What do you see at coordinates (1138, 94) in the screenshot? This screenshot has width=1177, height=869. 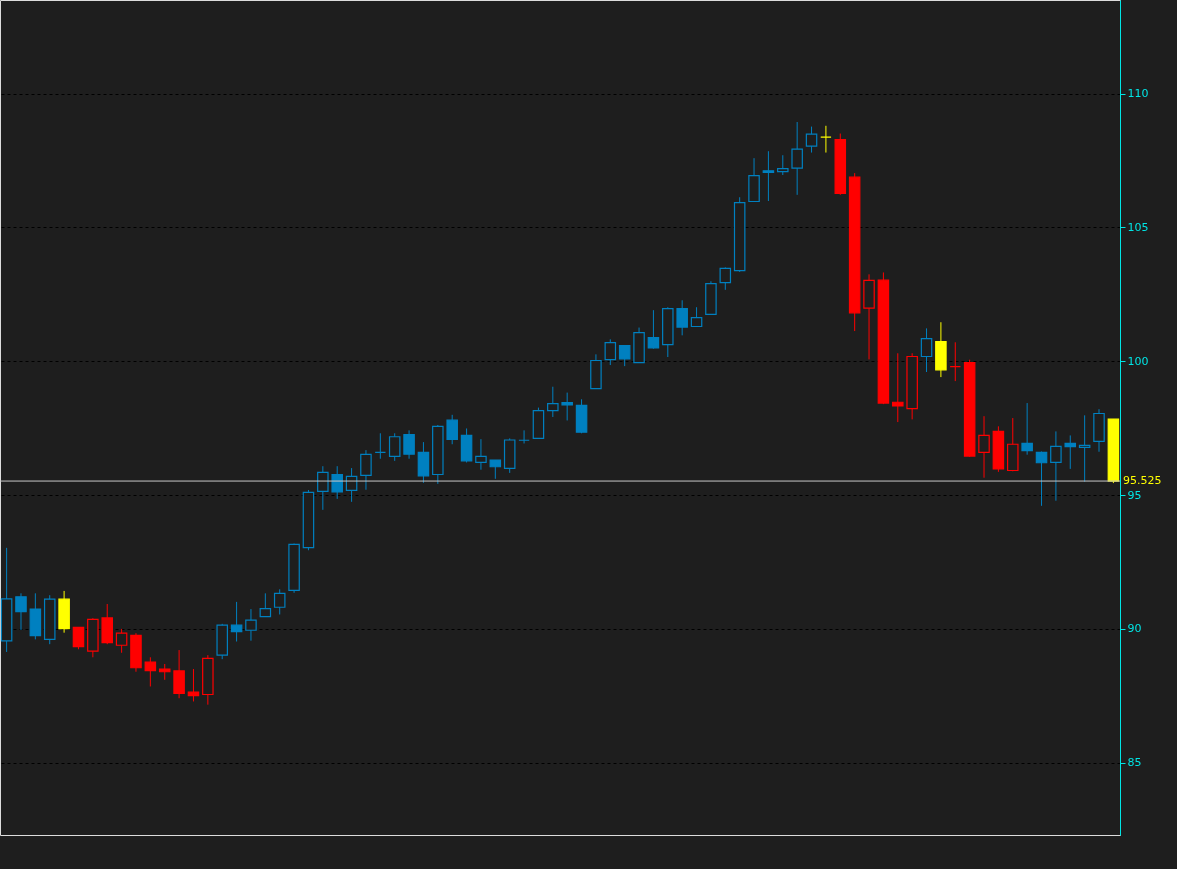 I see `y-tick-label: 110` at bounding box center [1138, 94].